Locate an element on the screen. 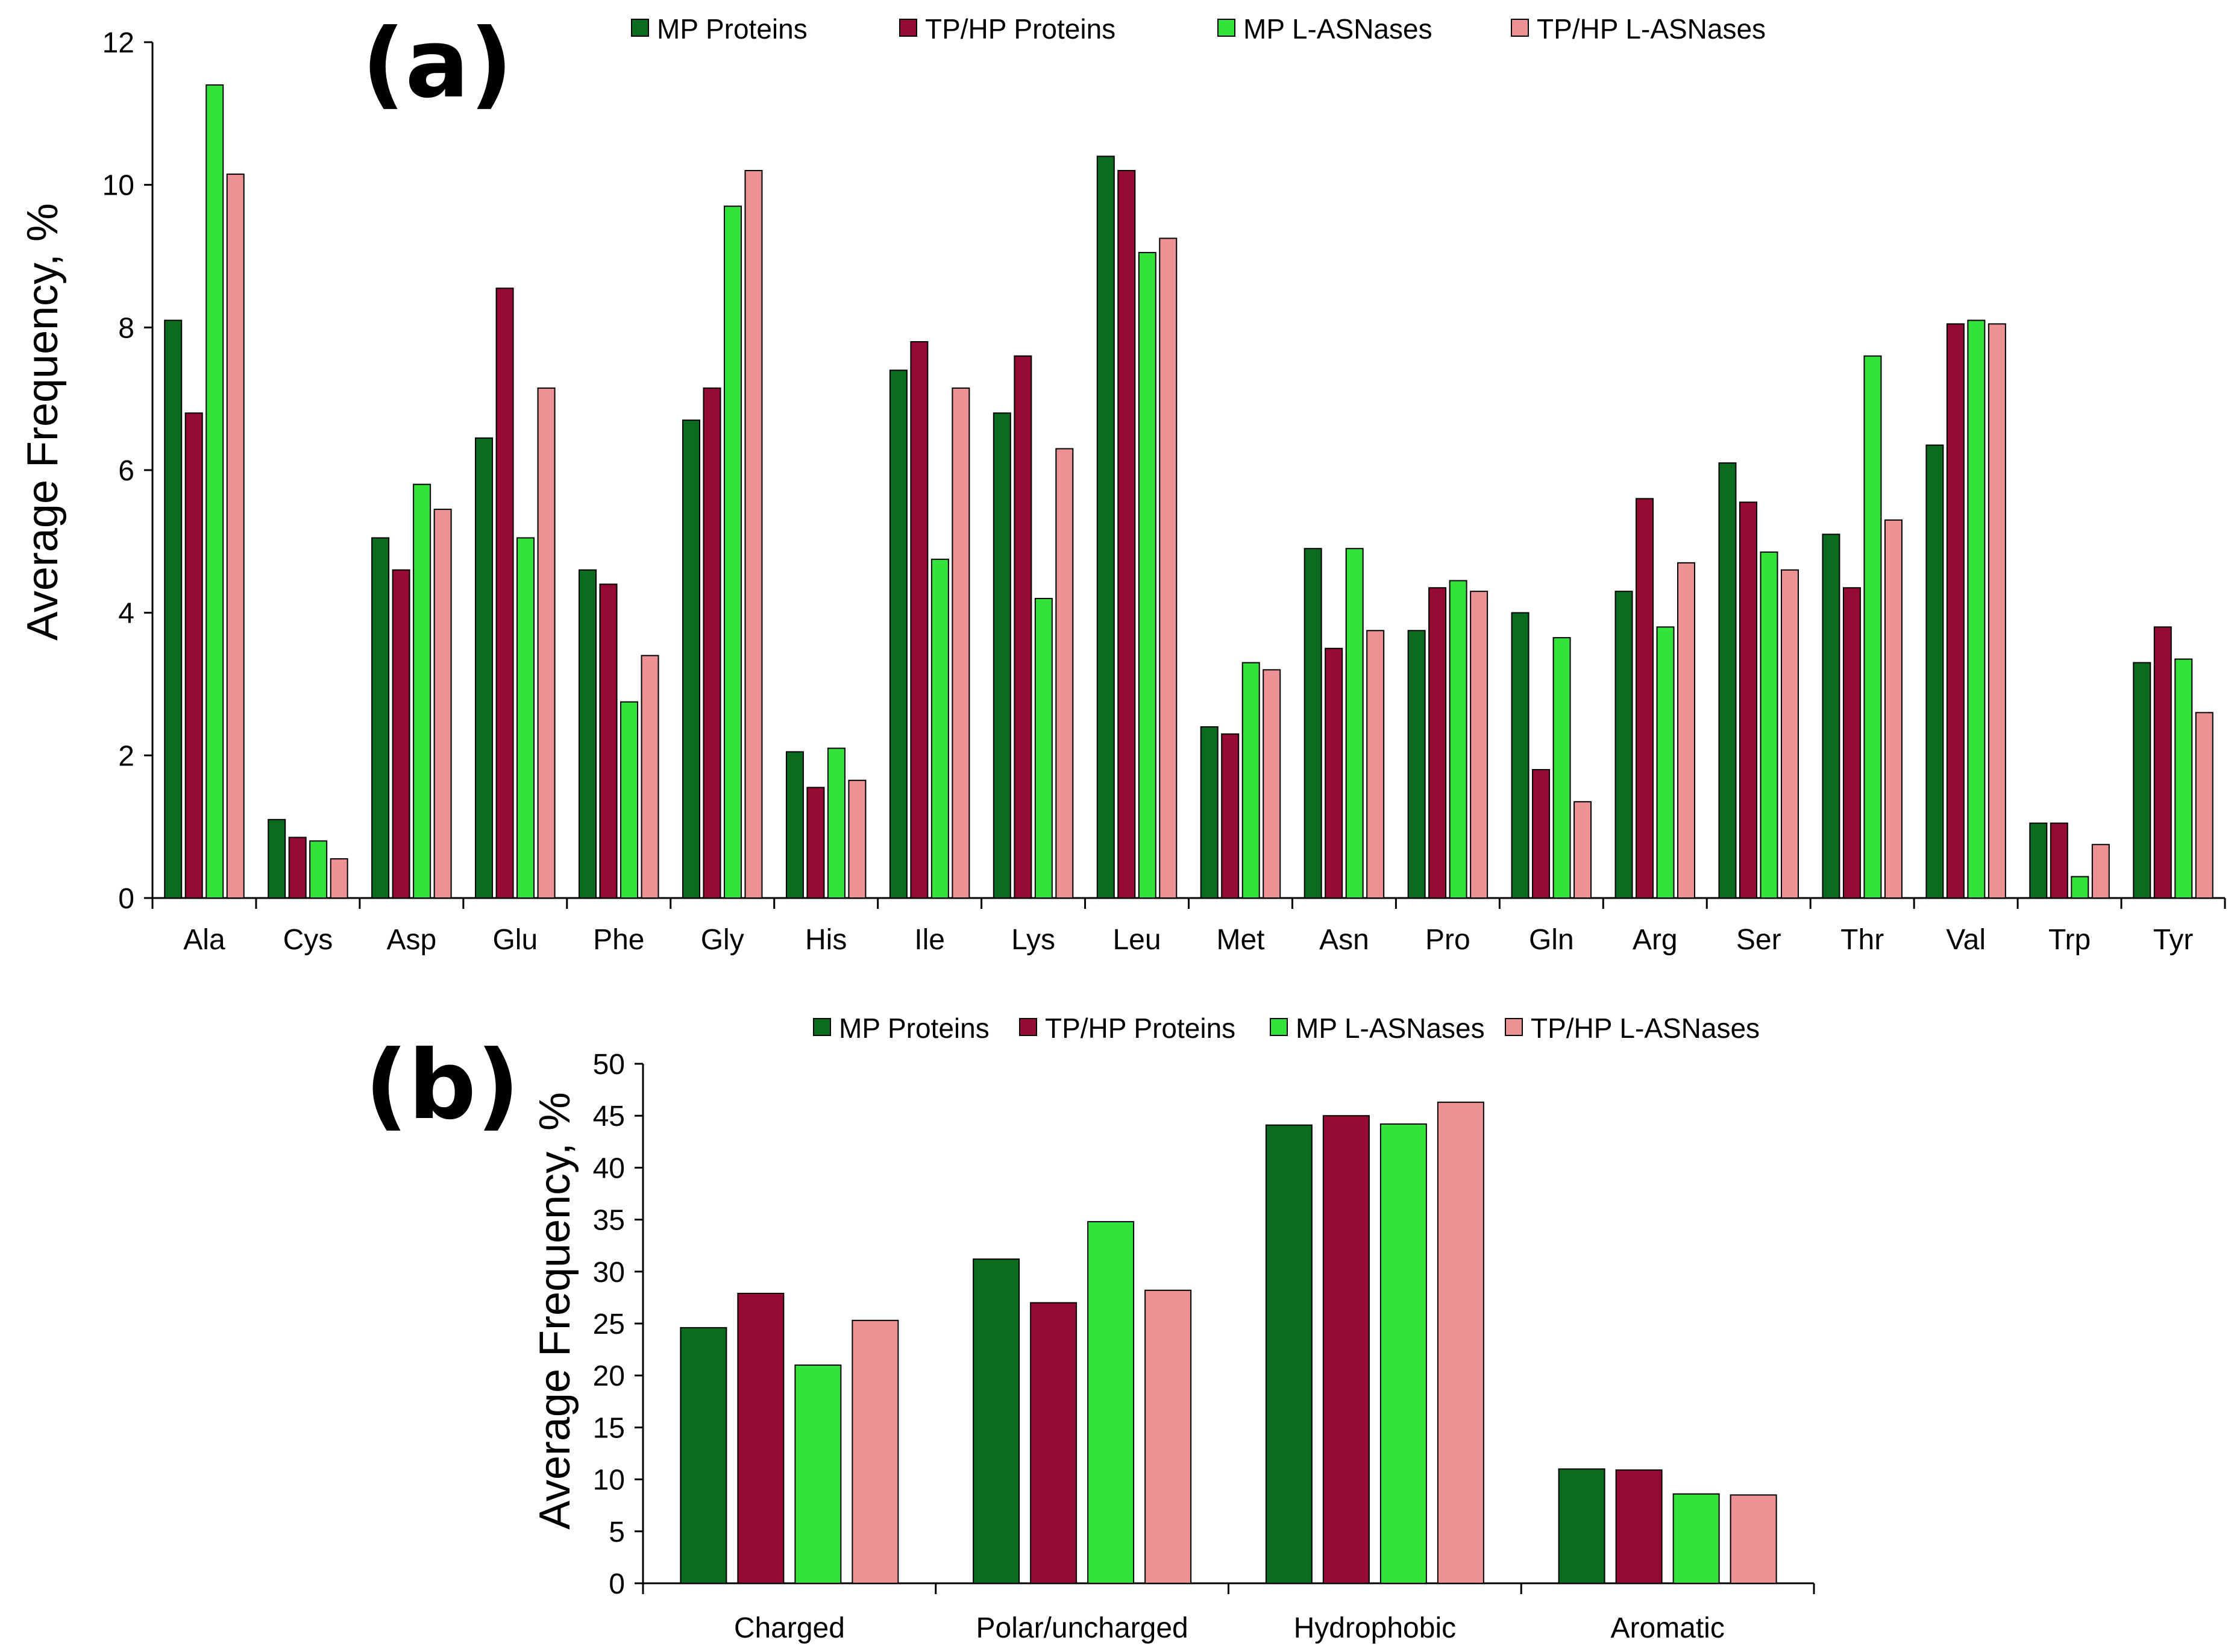 The image size is (2237, 1652). chart-a-bar-tp-hp-l-asnases-ile is located at coordinates (961, 643).